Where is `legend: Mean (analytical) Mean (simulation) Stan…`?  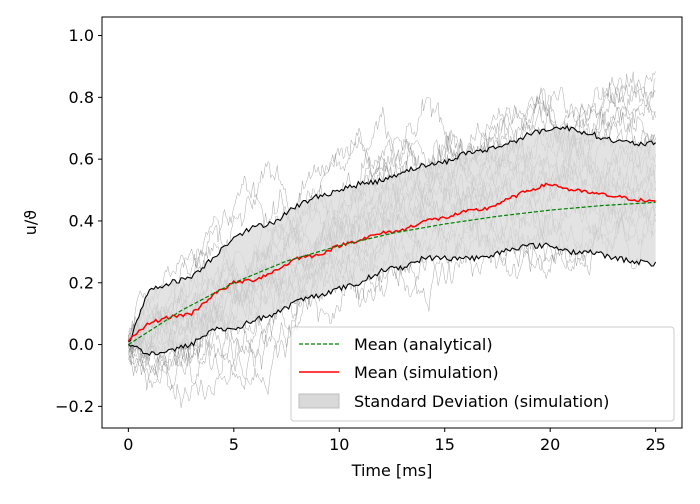 legend: Mean (analytical) Mean (simulation) Stan… is located at coordinates (482, 374).